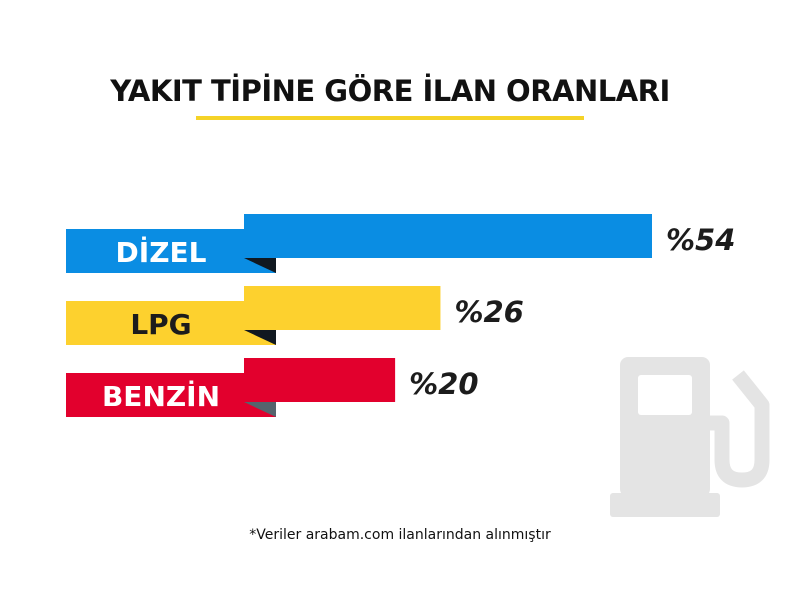 This screenshot has width=800, height=600. Describe the element at coordinates (260, 337) in the screenshot. I see `ribbon-fold-lpg` at that location.